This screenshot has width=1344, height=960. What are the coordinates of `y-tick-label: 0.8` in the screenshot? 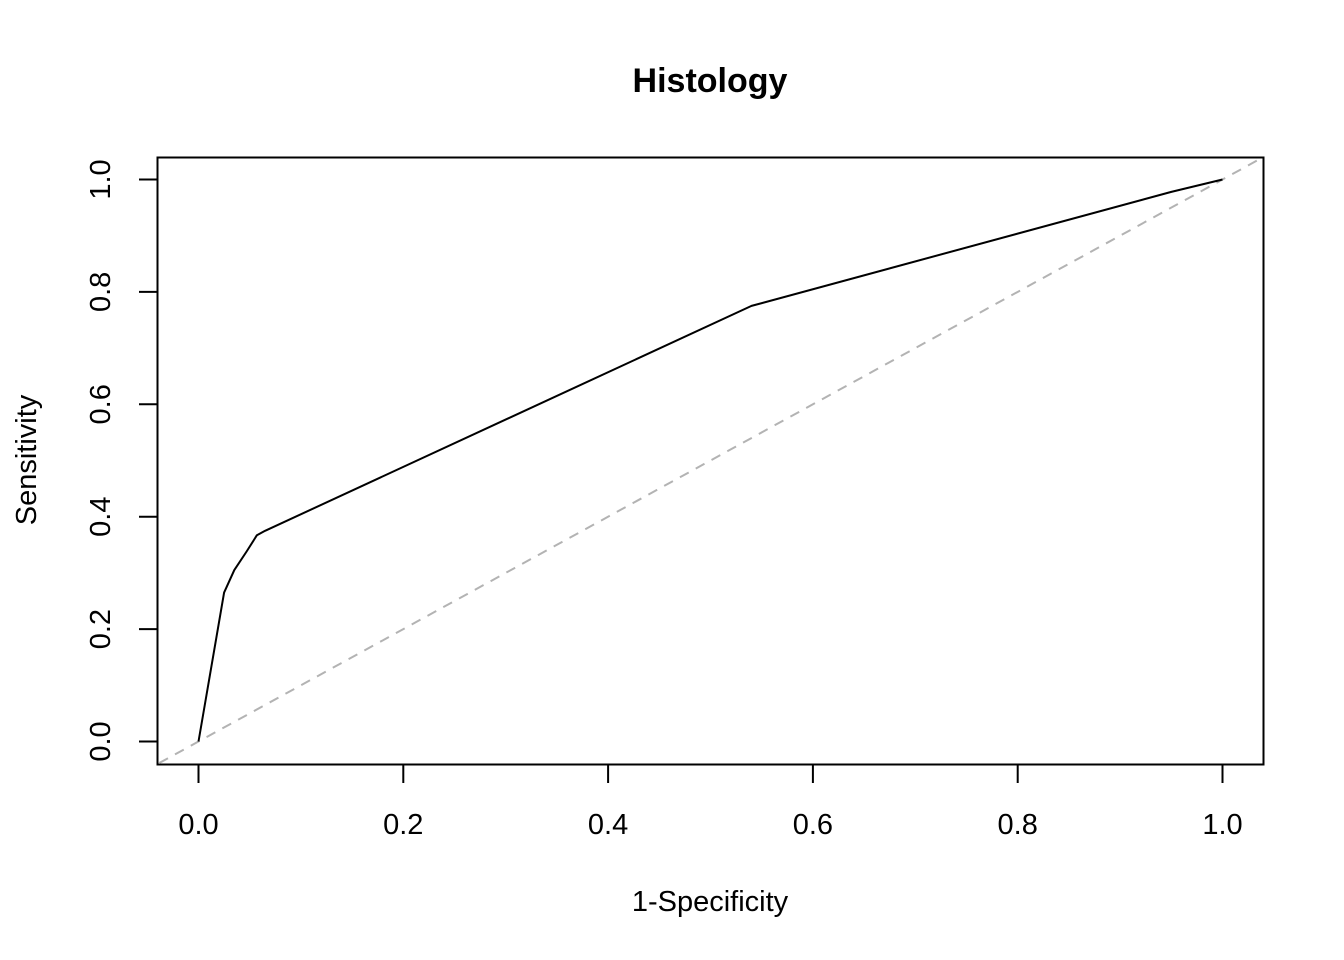 It's located at (101, 292).